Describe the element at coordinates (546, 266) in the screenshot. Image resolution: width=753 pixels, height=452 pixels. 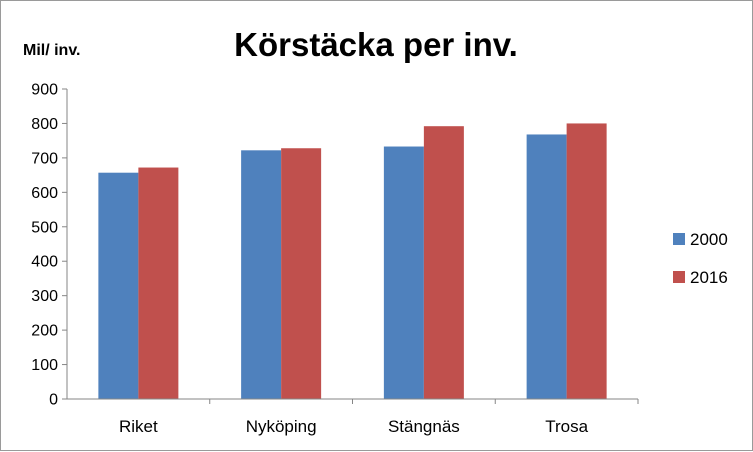
I see `bar-2000-trosa` at that location.